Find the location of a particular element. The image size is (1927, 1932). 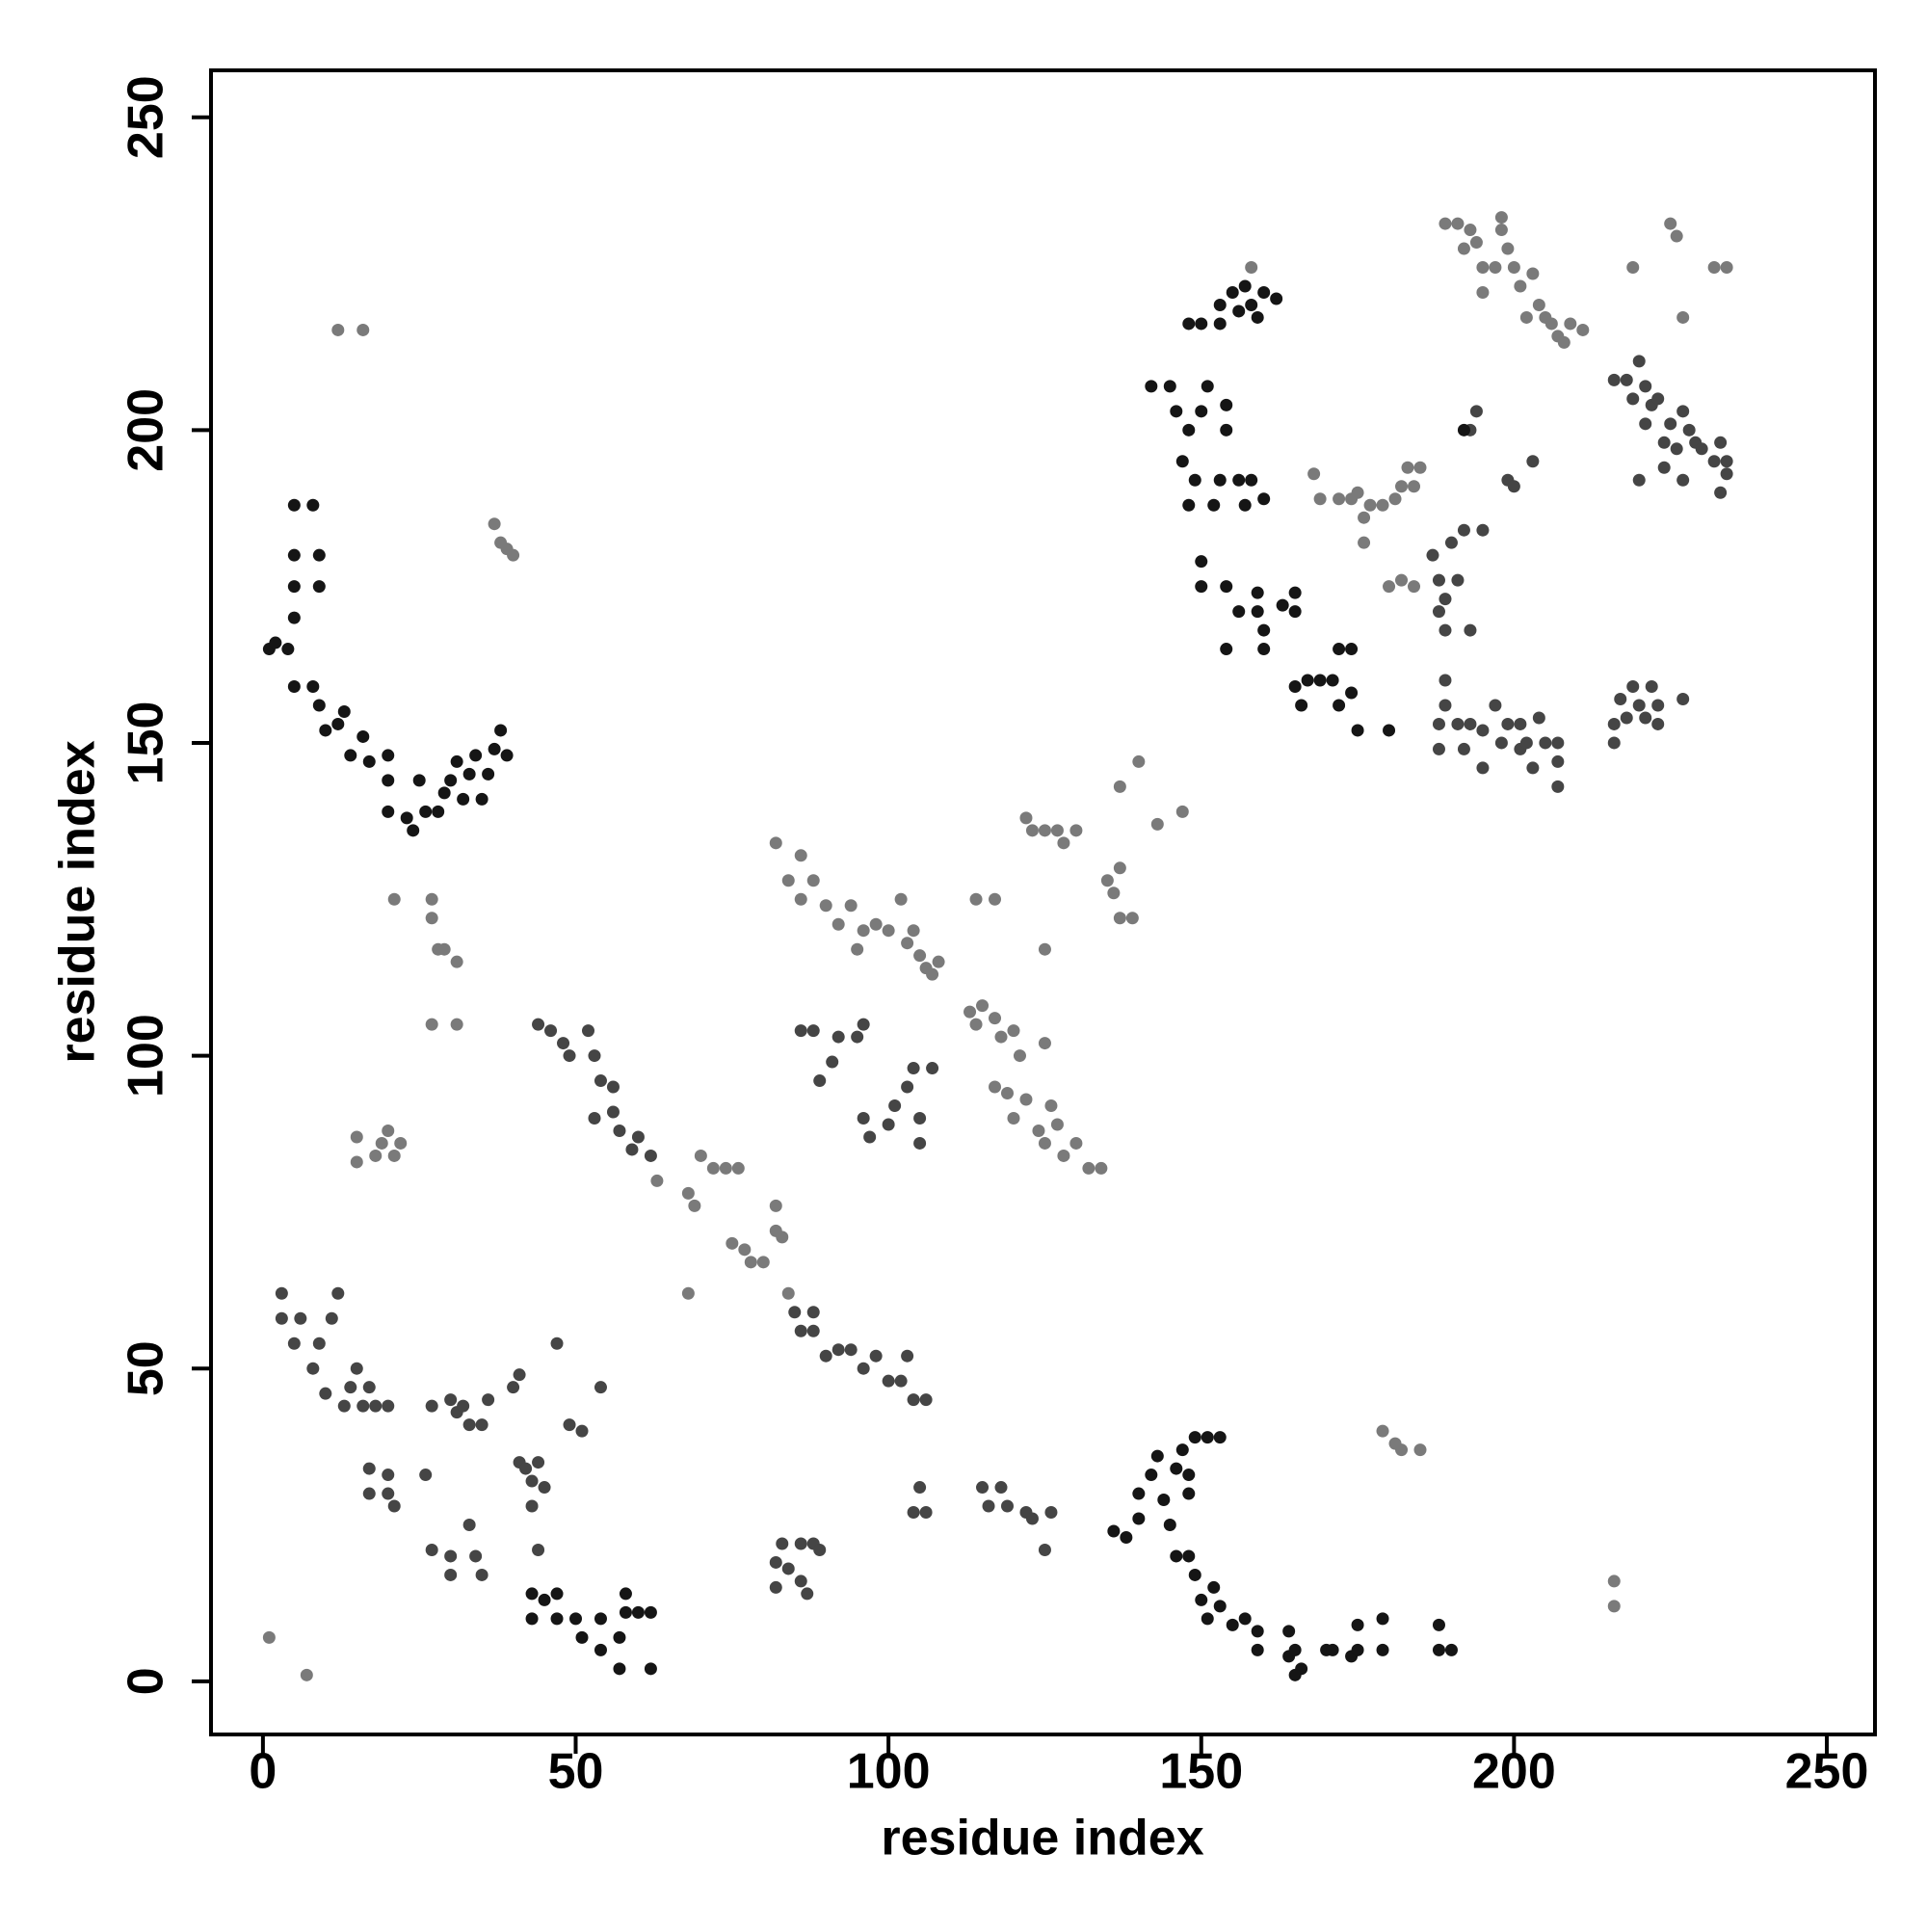

y-tick-label: 250 is located at coordinates (146, 117).